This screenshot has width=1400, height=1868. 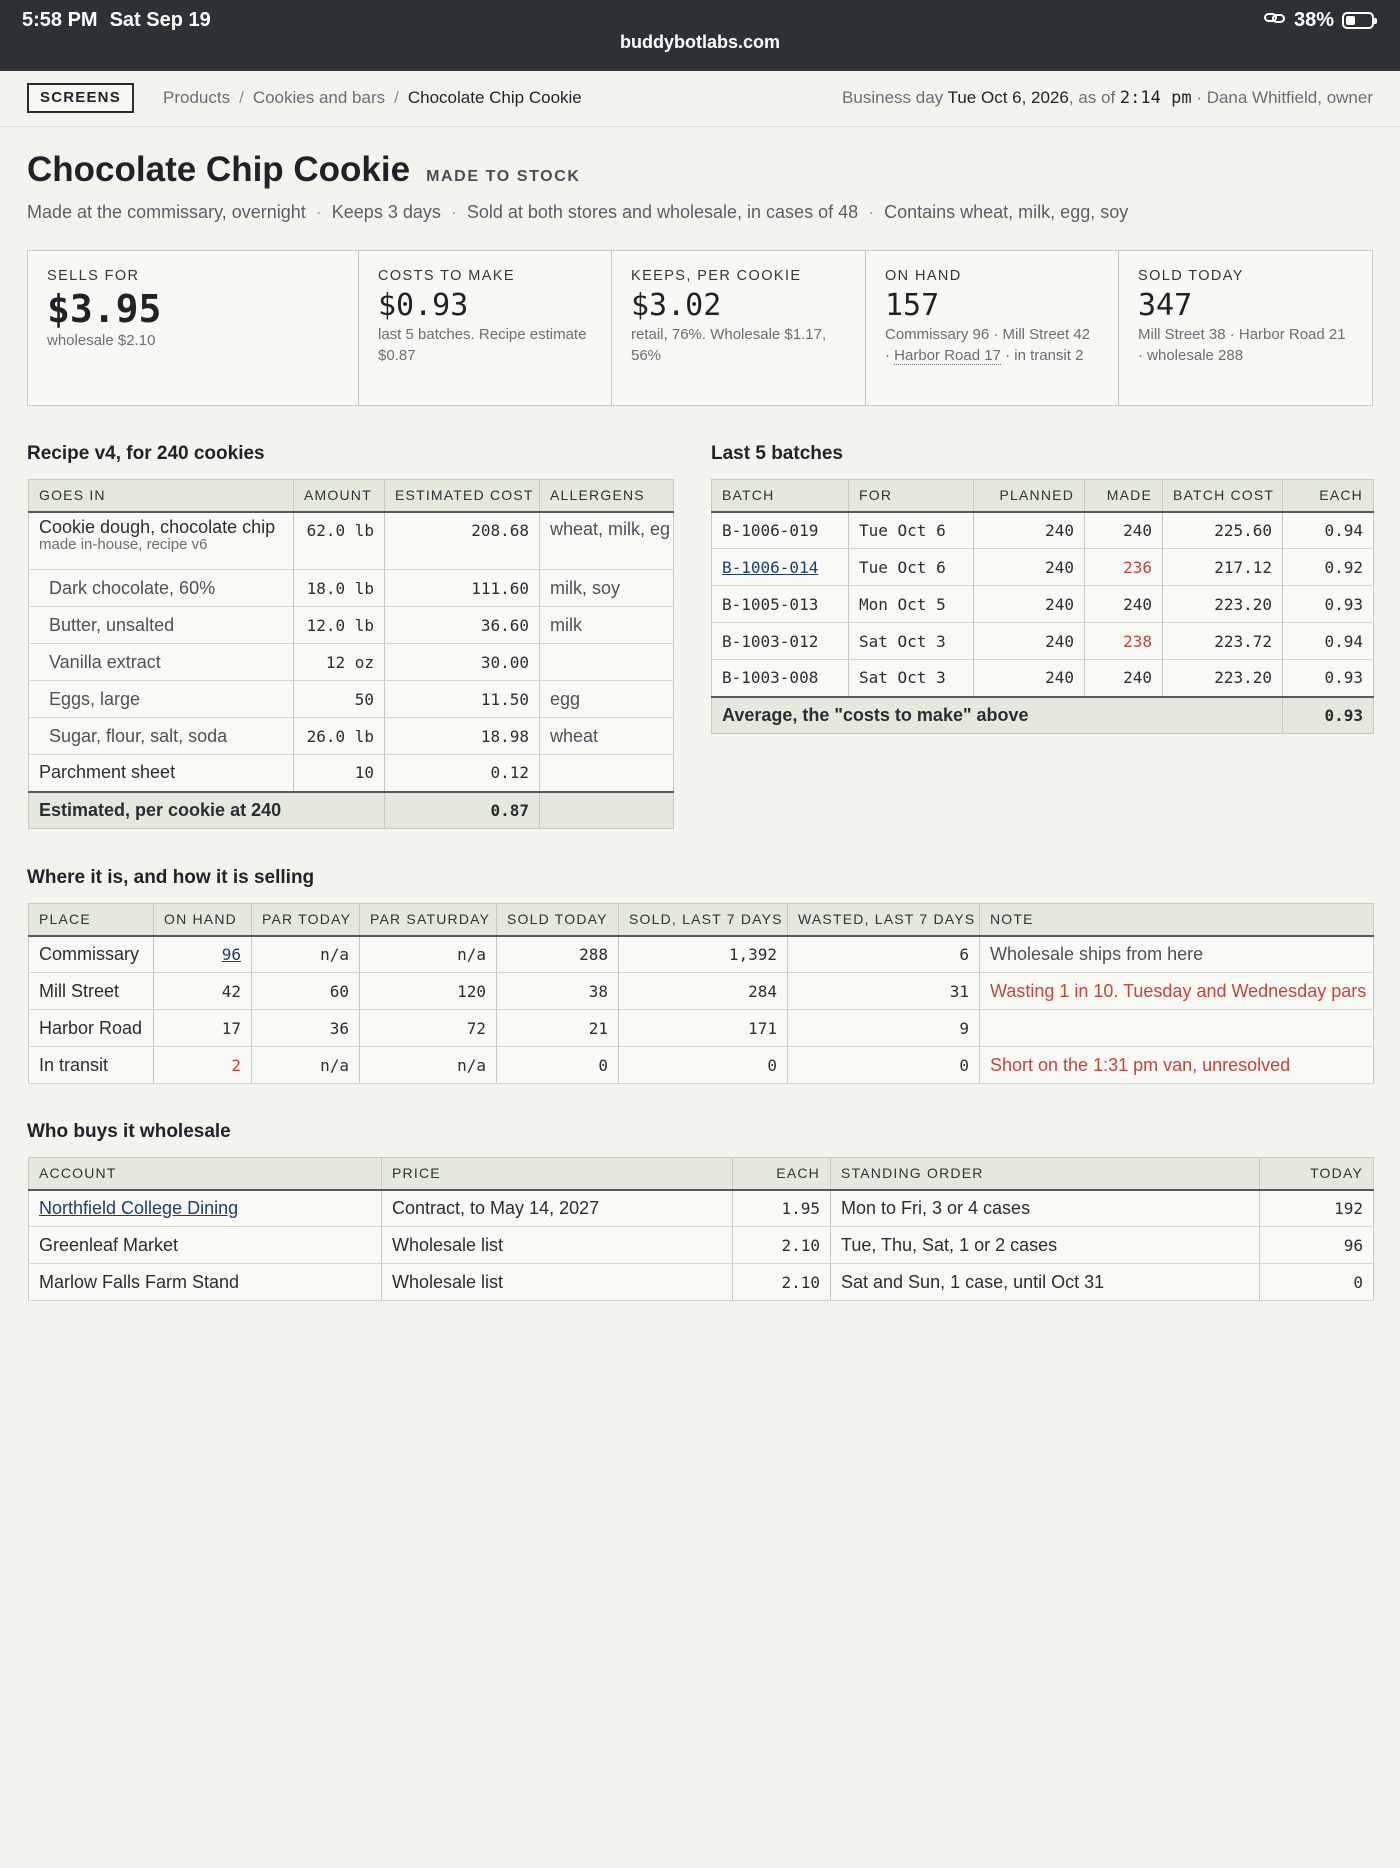 What do you see at coordinates (1042, 678) in the screenshot?
I see `table-row: B-1003-008 Sat Oct 3 240 240 223.20 0.93` at bounding box center [1042, 678].